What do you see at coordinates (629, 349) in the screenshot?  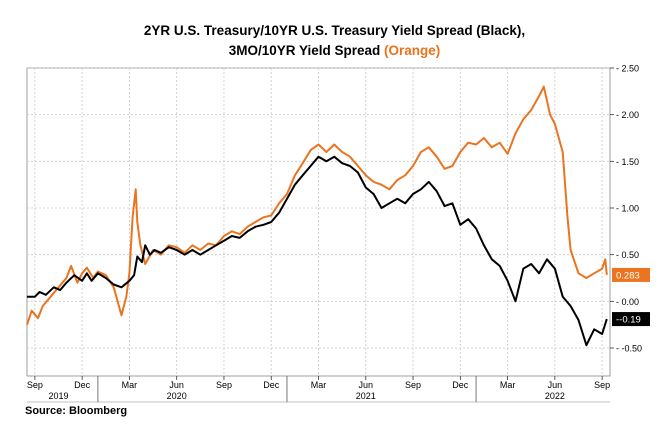 I see `y-tick-label: - -0.50` at bounding box center [629, 349].